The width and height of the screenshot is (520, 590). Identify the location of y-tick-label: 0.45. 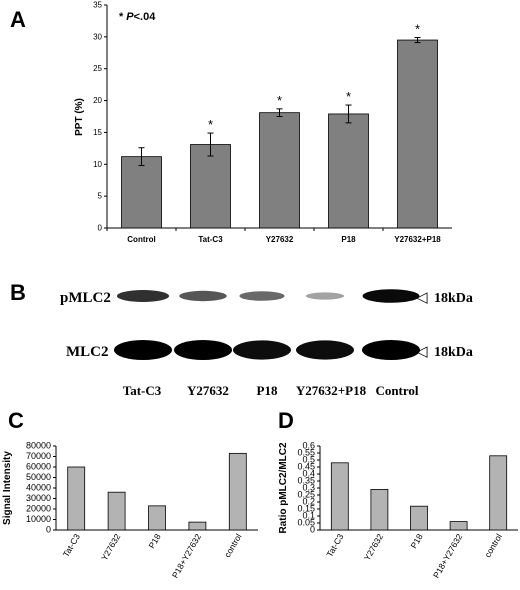
(306, 467).